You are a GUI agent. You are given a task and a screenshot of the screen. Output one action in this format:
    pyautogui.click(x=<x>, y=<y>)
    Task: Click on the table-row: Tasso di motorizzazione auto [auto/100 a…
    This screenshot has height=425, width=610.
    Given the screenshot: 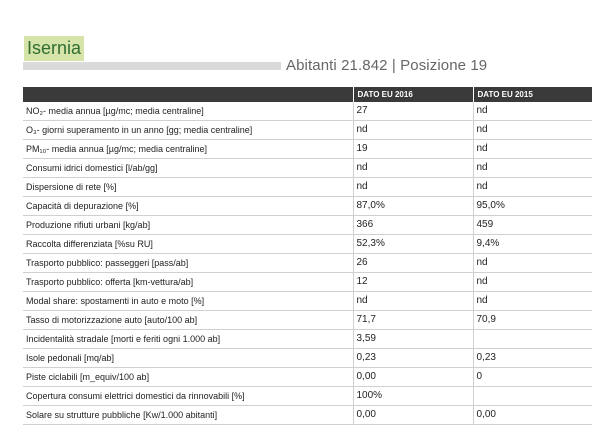 What is the action you would take?
    pyautogui.click(x=307, y=320)
    